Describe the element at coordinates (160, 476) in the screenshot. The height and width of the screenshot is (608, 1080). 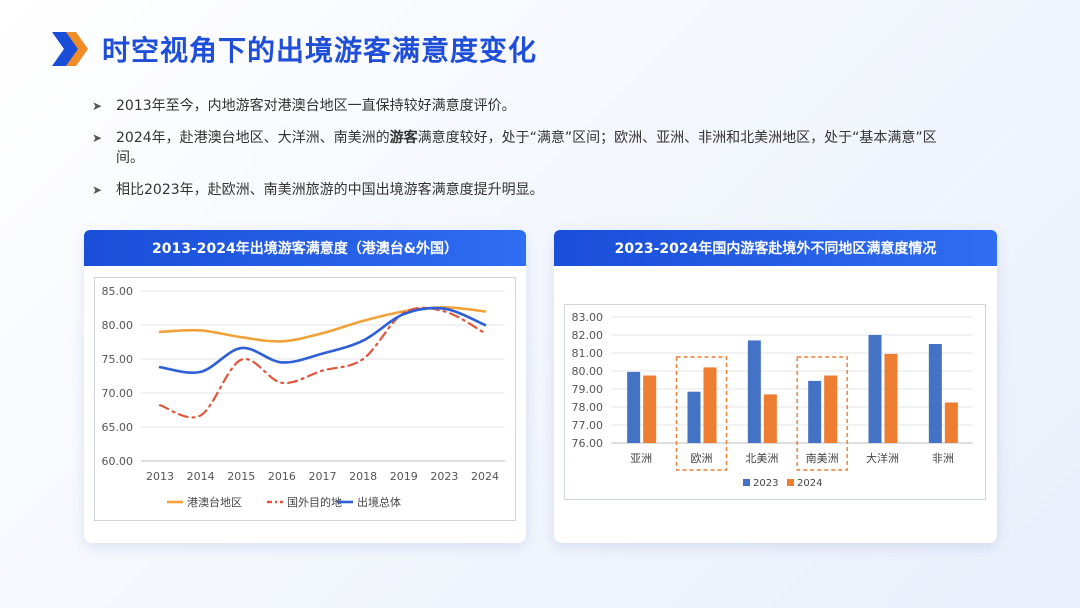
I see `x-tick-label: 2013` at that location.